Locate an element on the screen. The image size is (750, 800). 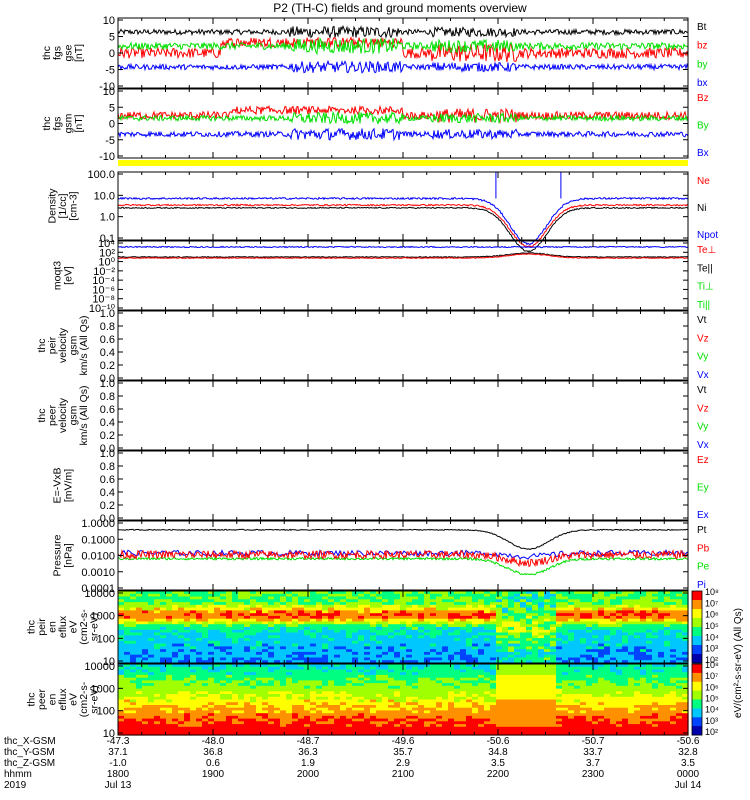
legend-label: Ti⊥ is located at coordinates (705, 287).